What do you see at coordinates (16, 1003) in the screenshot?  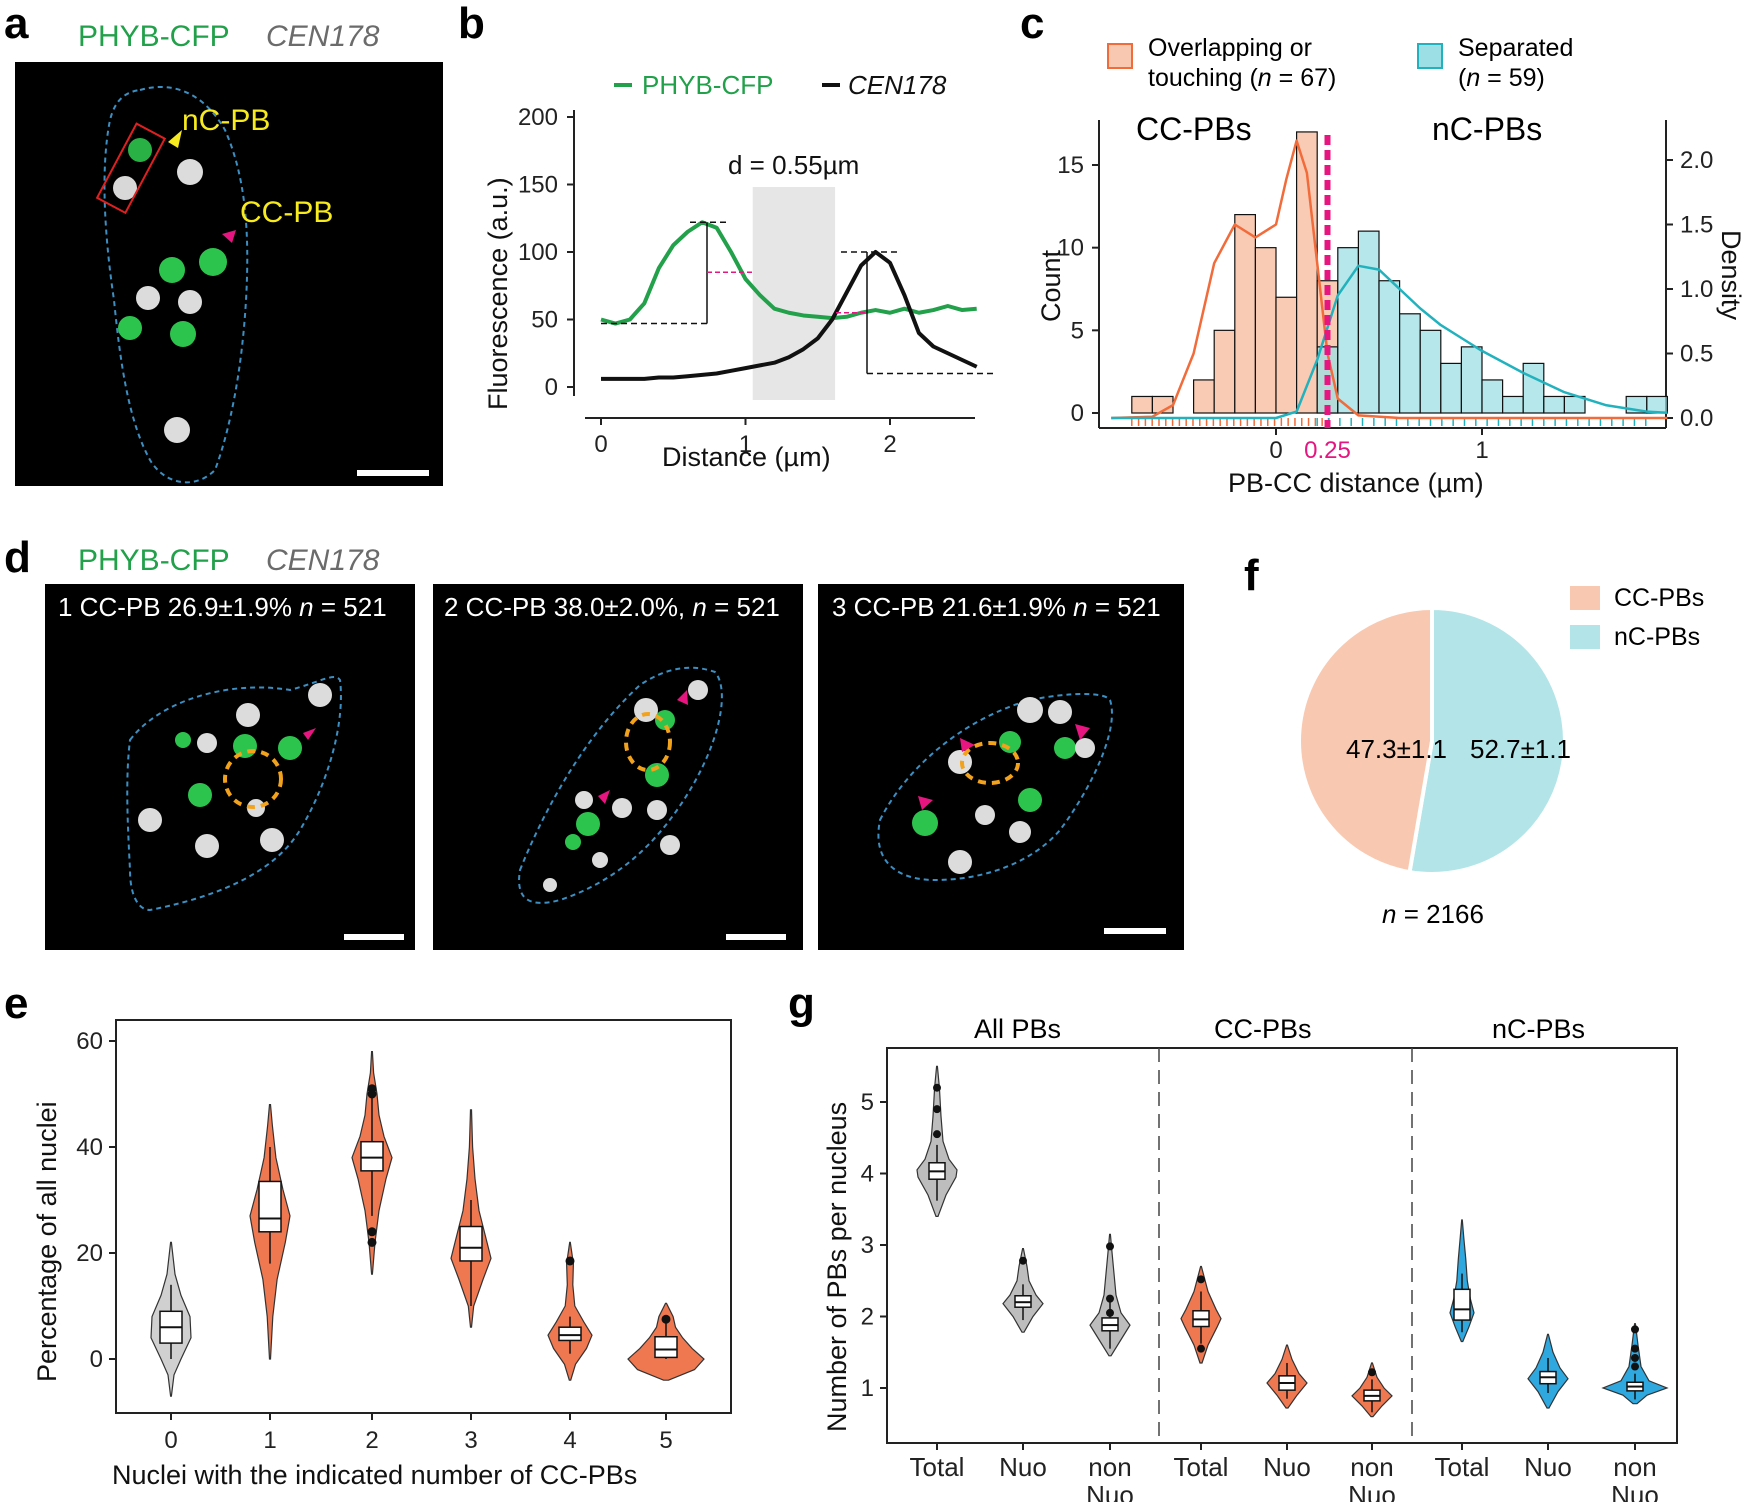 I see `panel-e-letter: e` at bounding box center [16, 1003].